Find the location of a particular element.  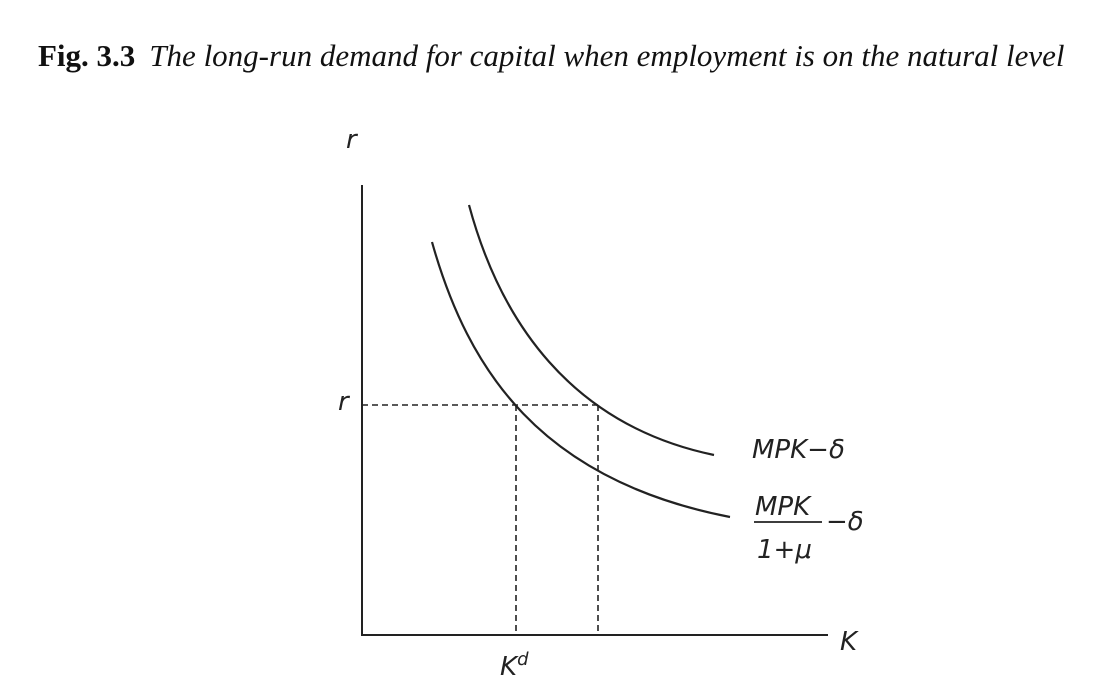

curve-lower is located at coordinates (580, 380).